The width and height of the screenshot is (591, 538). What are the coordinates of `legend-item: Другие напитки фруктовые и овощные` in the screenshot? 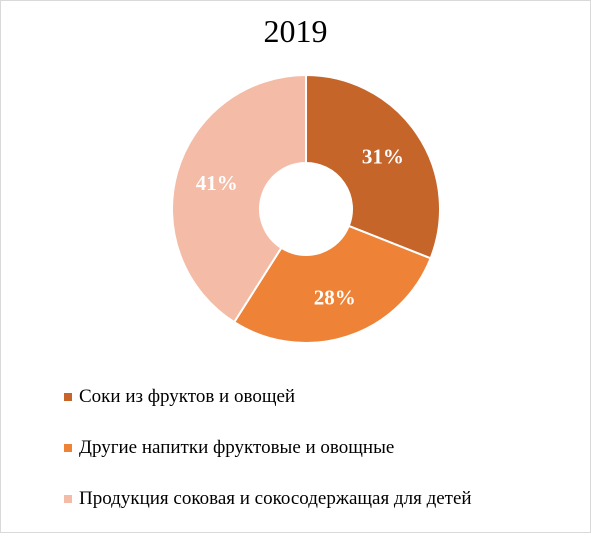 It's located at (268, 448).